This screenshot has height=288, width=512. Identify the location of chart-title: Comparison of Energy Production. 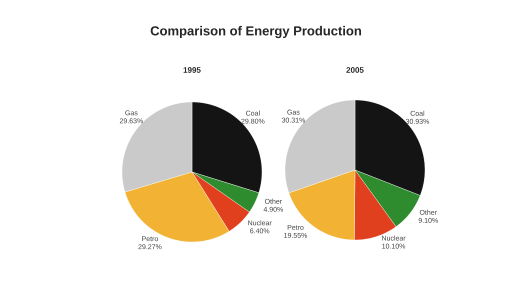
(256, 32).